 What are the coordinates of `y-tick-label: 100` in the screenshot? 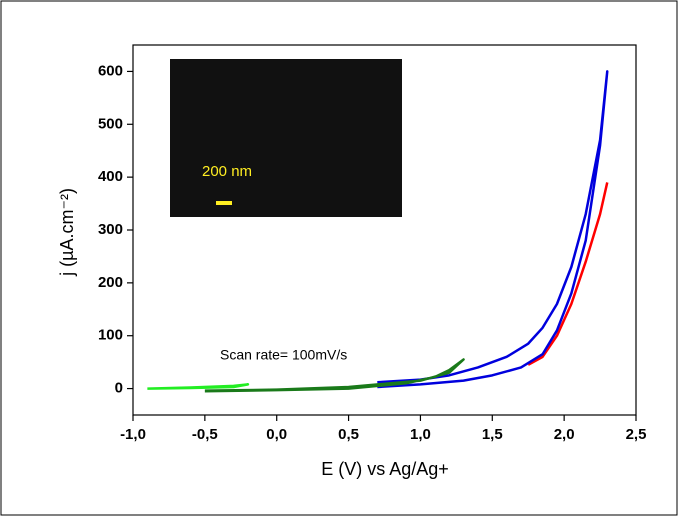 It's located at (110, 335).